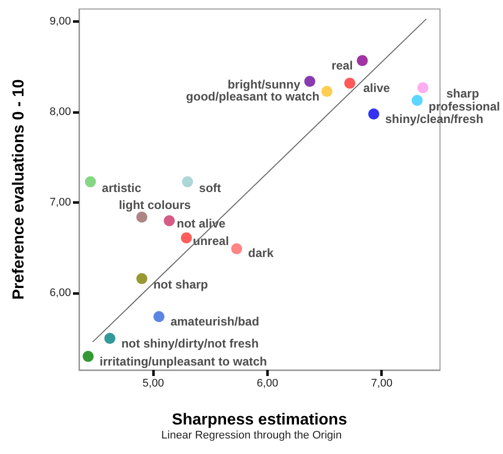 The height and width of the screenshot is (454, 503). What do you see at coordinates (60, 22) in the screenshot?
I see `y-tick-label: 9,00` at bounding box center [60, 22].